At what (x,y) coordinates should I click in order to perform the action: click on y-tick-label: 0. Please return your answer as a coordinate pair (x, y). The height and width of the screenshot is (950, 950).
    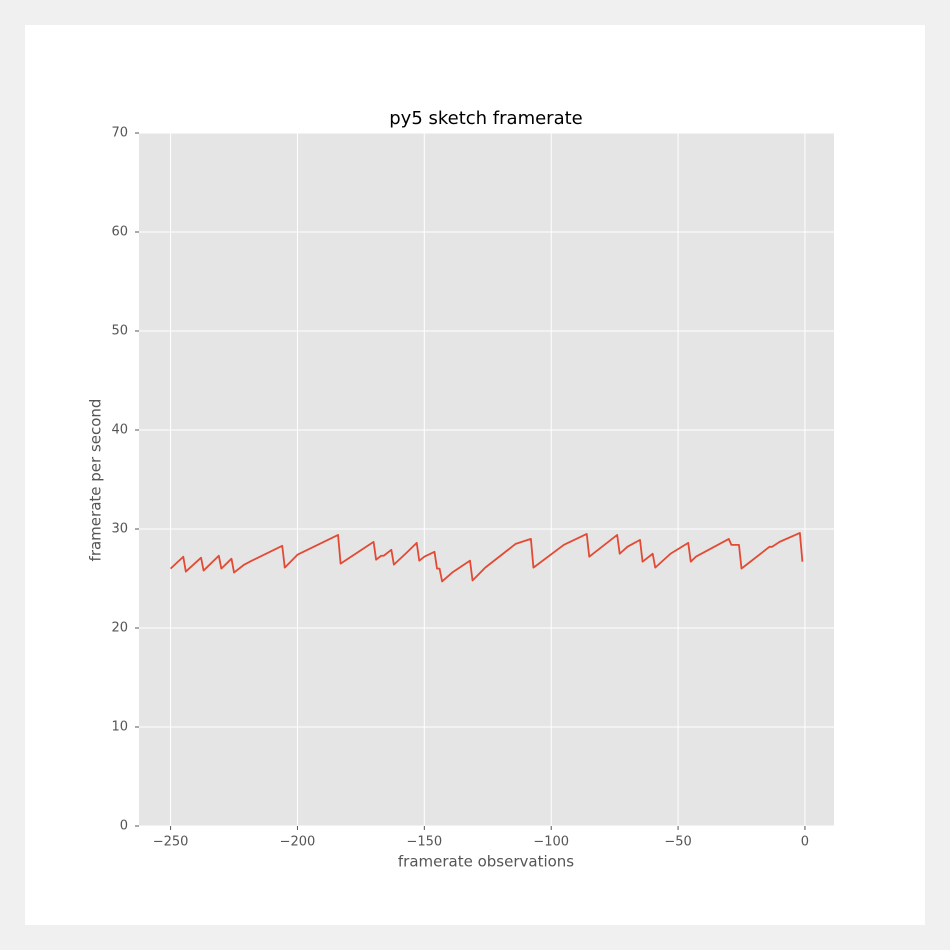
    Looking at the image, I should click on (124, 826).